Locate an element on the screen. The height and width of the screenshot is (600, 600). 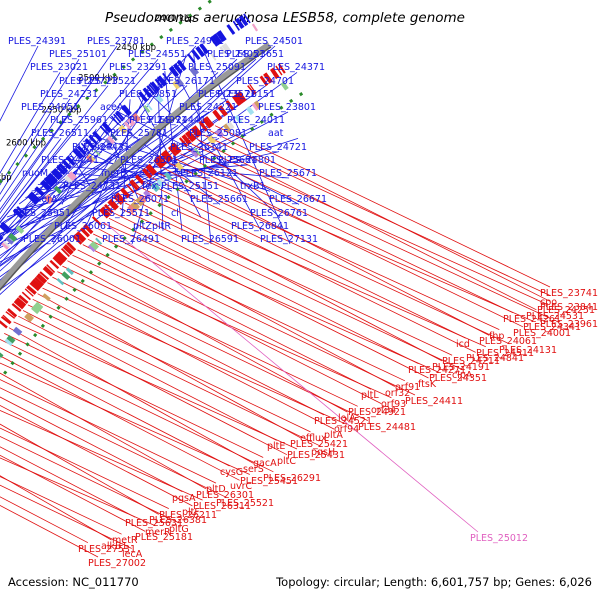
minus-gene-label: PLES_24521 is located at coordinates (343, 421).